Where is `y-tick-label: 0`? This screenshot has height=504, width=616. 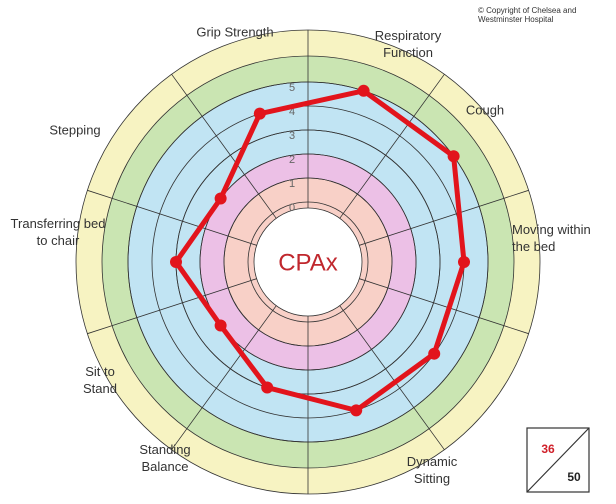
y-tick-label: 0 is located at coordinates (292, 208).